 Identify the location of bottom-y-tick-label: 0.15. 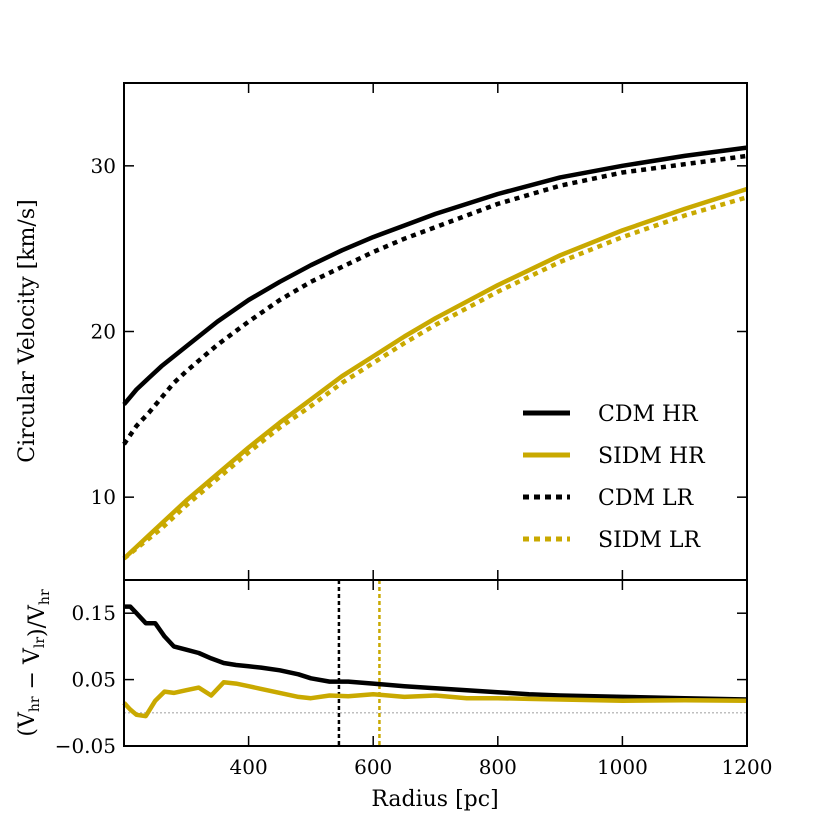
(93, 613).